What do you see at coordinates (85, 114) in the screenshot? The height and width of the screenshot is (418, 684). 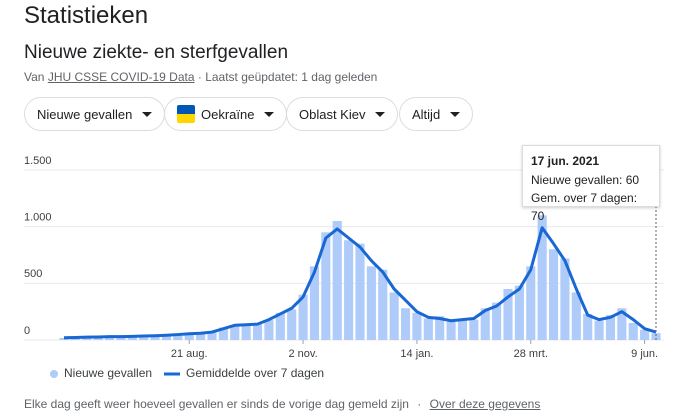 I see `filter-label: Nieuwe gevallen` at bounding box center [85, 114].